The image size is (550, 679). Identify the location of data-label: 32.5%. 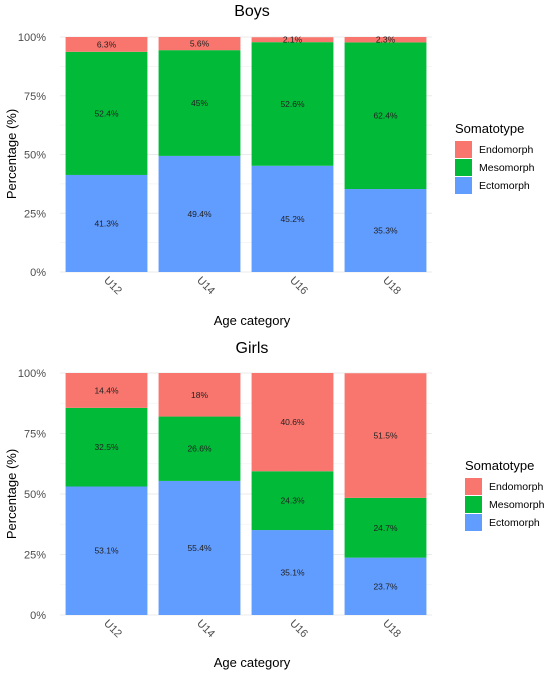
(106, 447).